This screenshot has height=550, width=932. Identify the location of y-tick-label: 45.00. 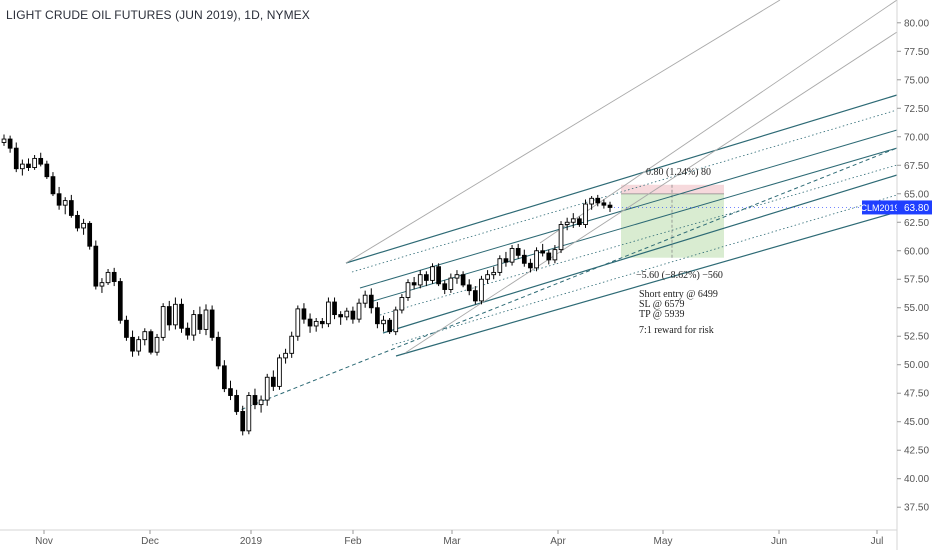
(916, 422).